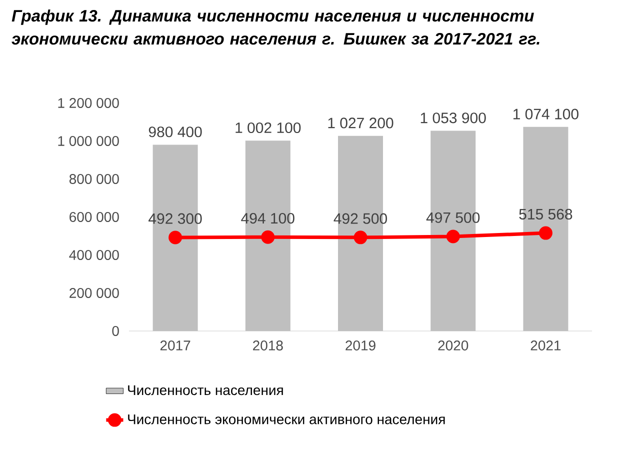 This screenshot has width=620, height=458. I want to click on x-tick-label: 2021, so click(545, 345).